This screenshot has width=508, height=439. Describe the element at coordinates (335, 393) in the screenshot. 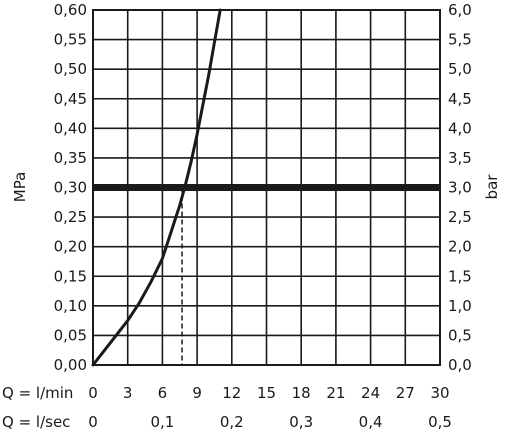

I see `x-lmin-tick-label: 21` at that location.